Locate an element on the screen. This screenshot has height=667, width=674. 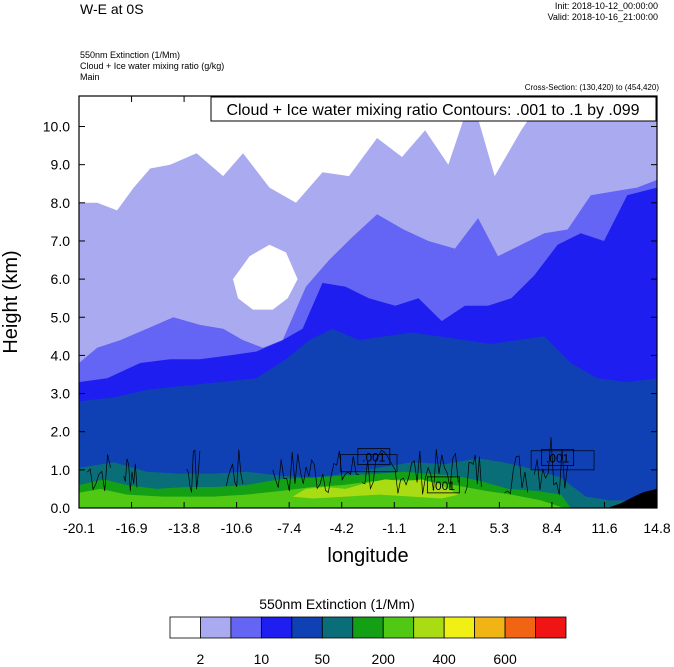
x-tick-label: -1.1 is located at coordinates (394, 528).